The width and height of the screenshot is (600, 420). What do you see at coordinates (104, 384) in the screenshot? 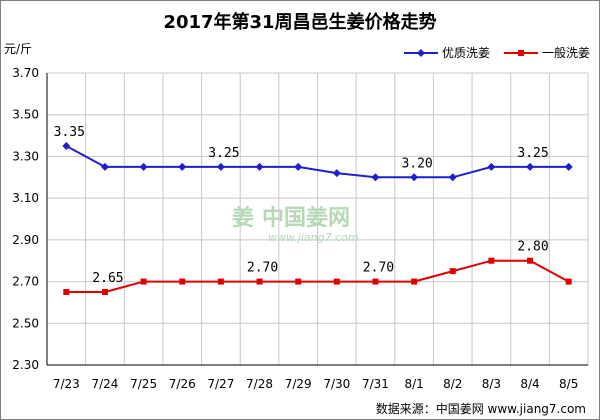
I see `x-tick-label: 7/24` at bounding box center [104, 384].